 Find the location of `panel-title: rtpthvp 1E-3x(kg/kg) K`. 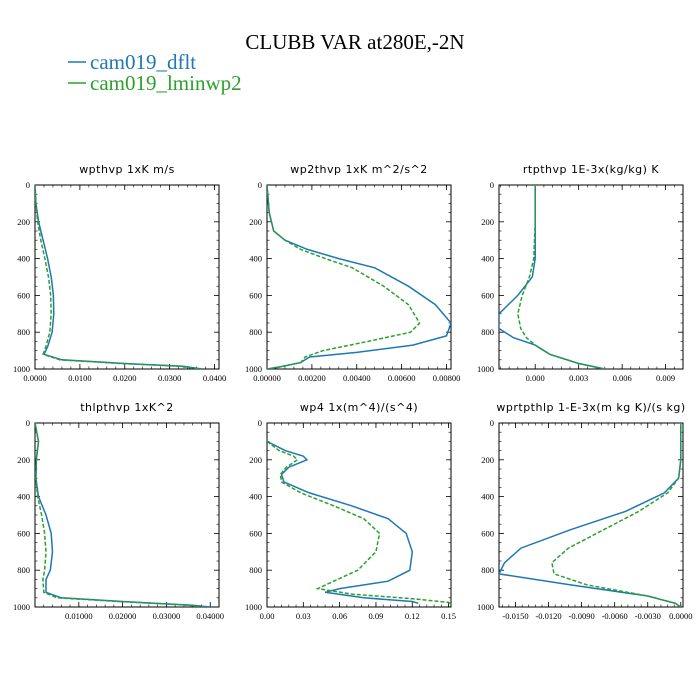

panel-title: rtpthvp 1E-3x(kg/kg) K is located at coordinates (591, 169).